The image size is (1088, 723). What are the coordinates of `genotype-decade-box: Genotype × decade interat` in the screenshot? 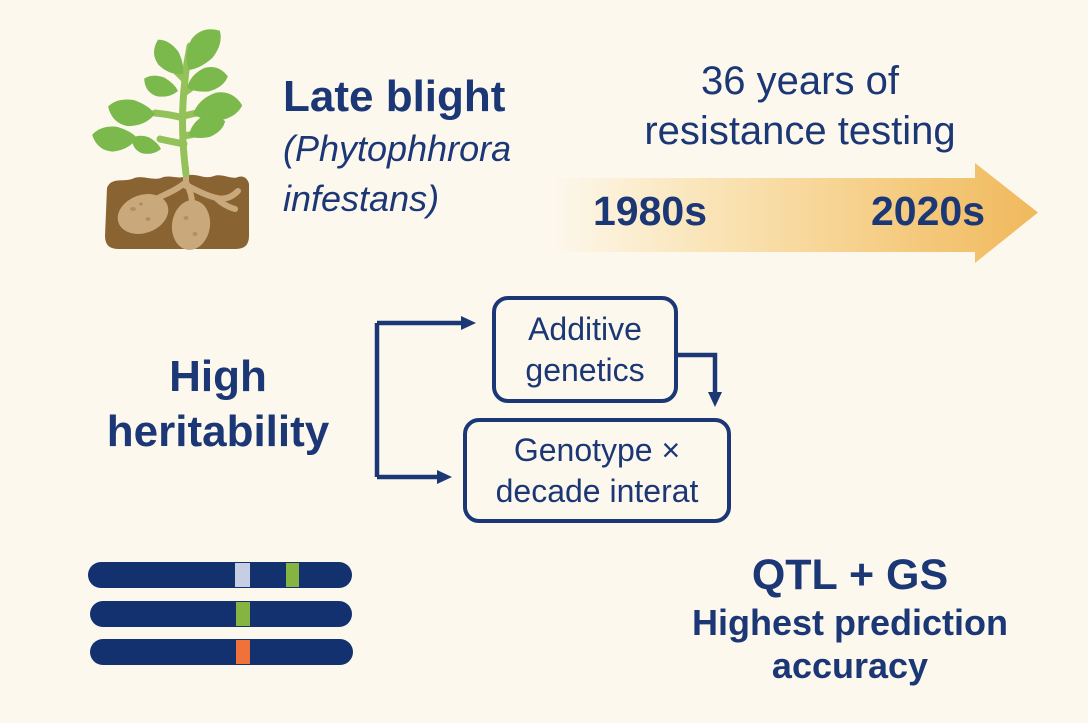 It's located at (597, 470).